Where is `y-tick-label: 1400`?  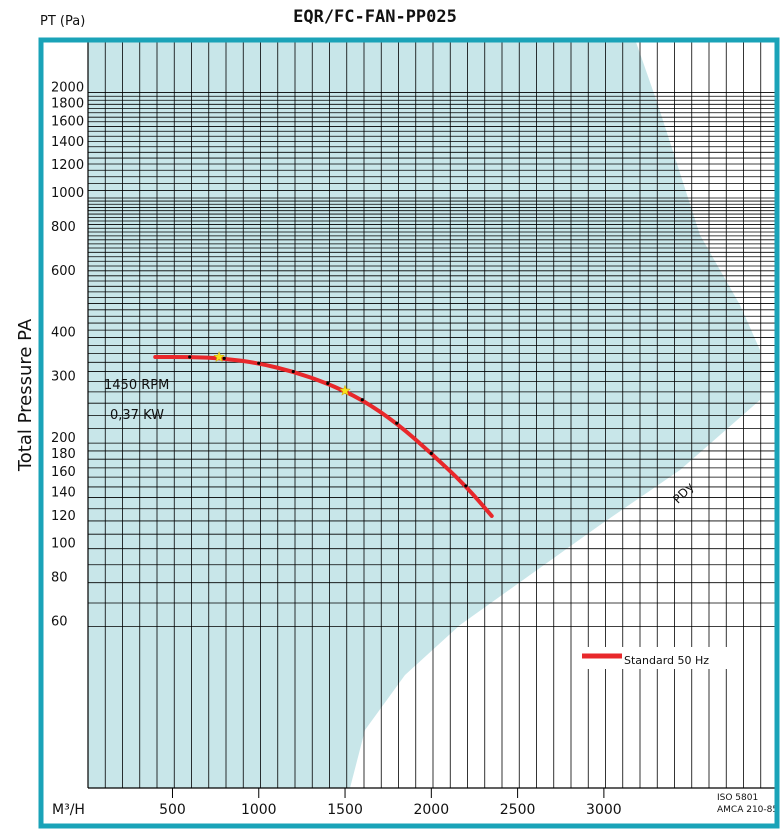 y-tick-label: 1400 is located at coordinates (67, 142).